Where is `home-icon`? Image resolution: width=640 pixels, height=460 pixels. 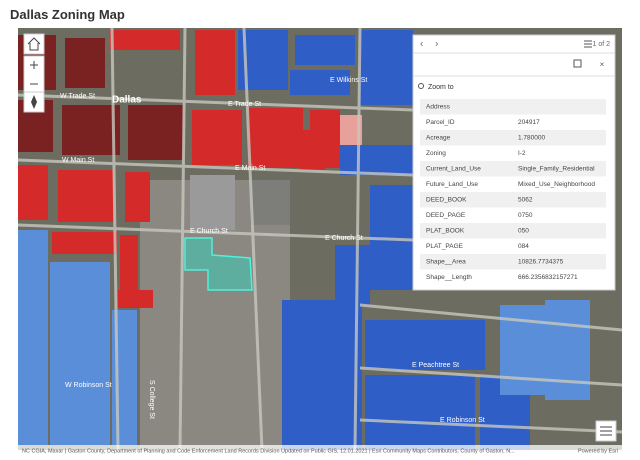
home-icon is located at coordinates (34, 44).